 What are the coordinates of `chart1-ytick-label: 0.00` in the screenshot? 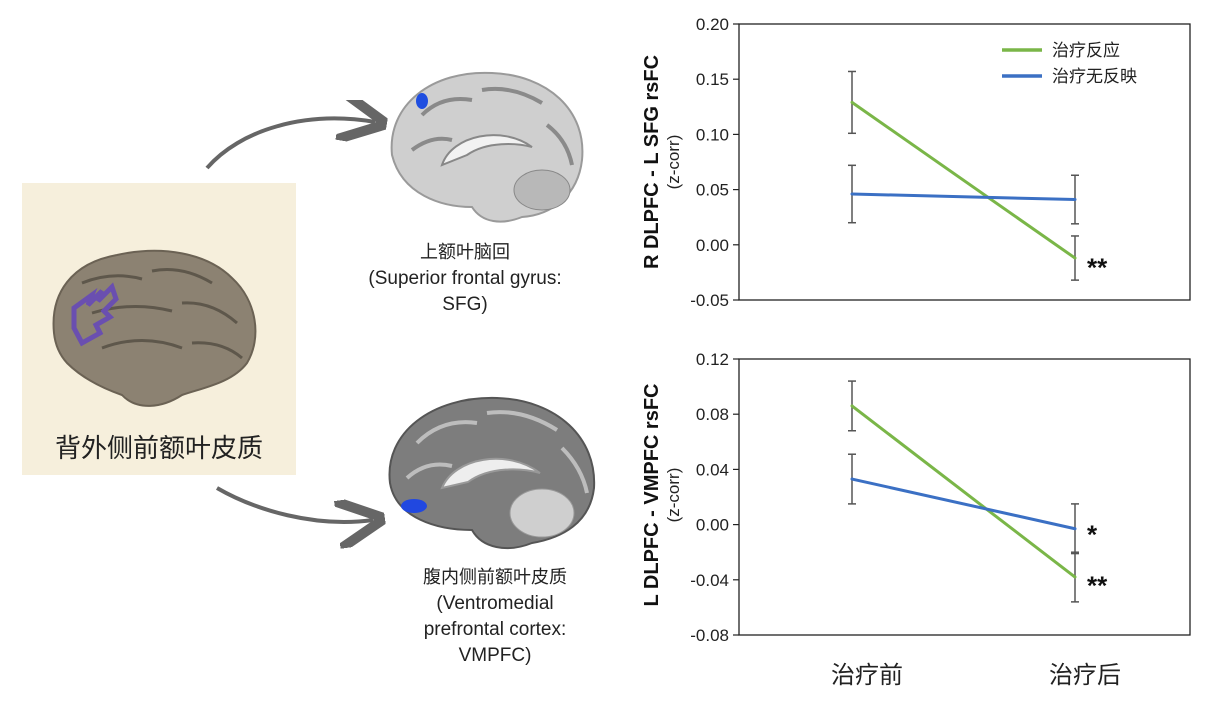 It's located at (712, 245).